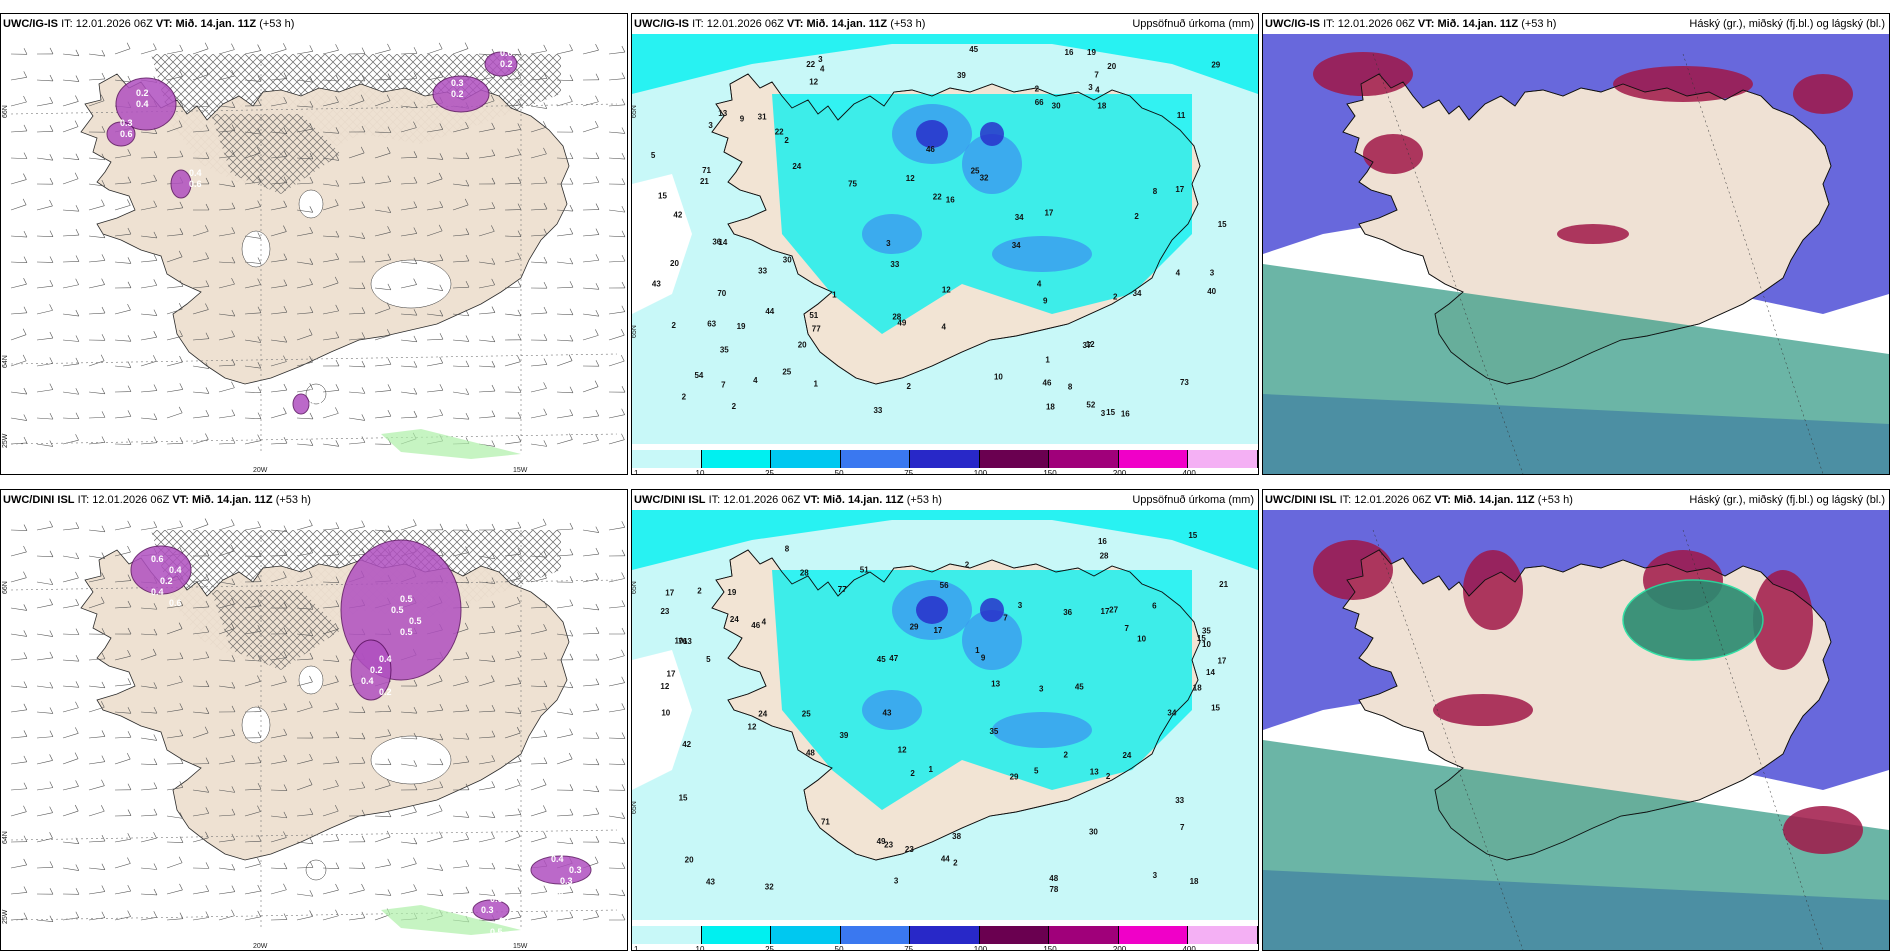 This screenshot has height=951, width=1900. Describe the element at coordinates (843, 735) in the screenshot. I see `precip-value-label: 39` at that location.